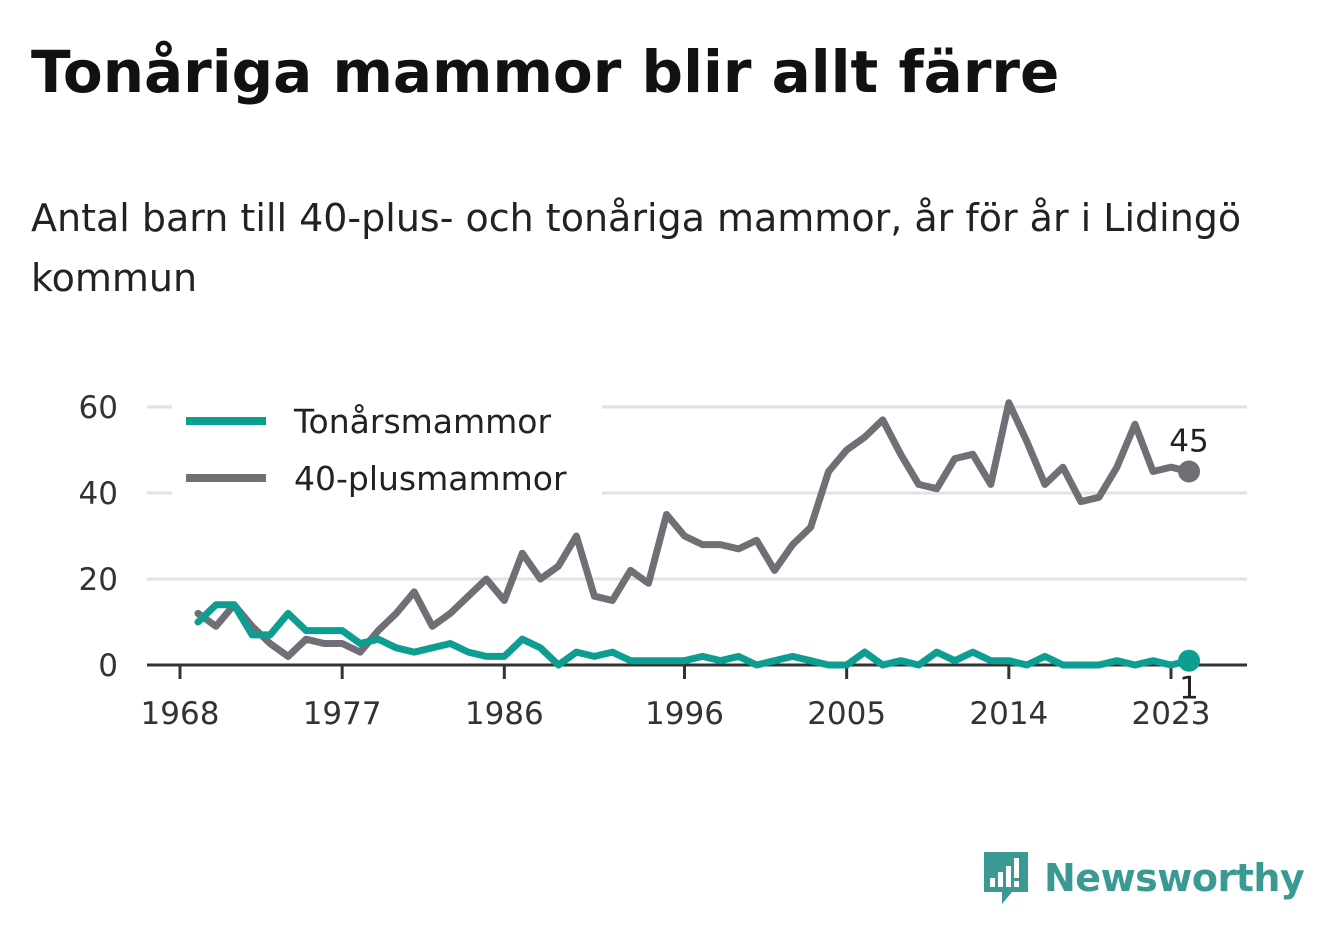 The image size is (1322, 939). What do you see at coordinates (1174, 878) in the screenshot?
I see `brand-name: Newsworthy` at bounding box center [1174, 878].